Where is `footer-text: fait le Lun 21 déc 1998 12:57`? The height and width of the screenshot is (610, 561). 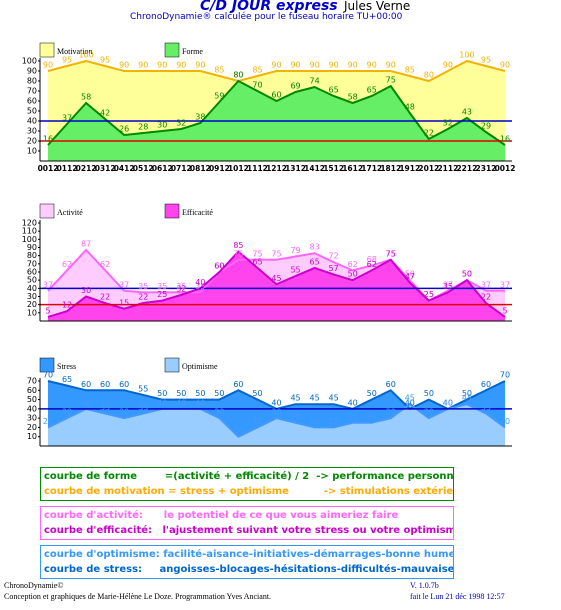 footer-text: fait le Lun 21 déc 1998 12:57 is located at coordinates (457, 596).